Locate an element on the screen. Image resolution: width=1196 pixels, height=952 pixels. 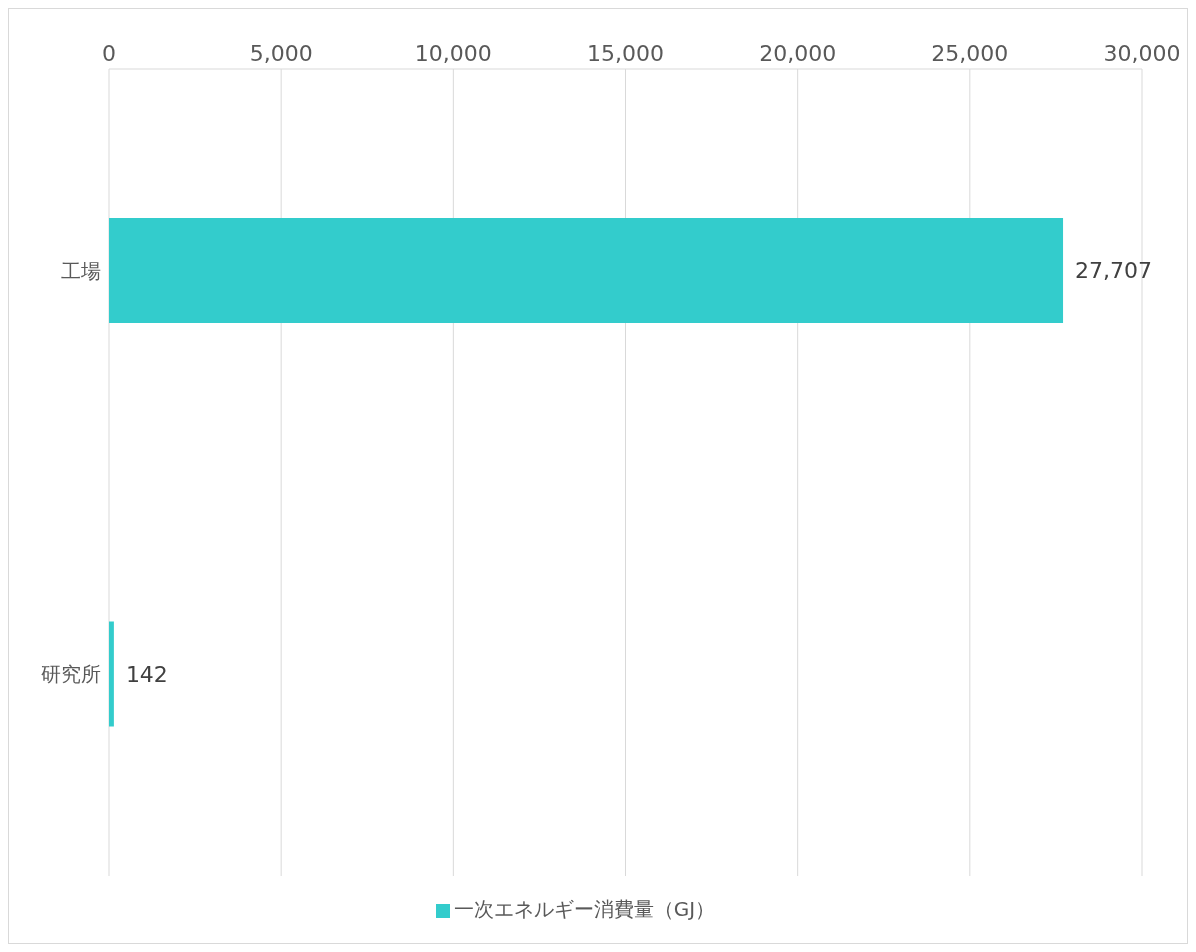
data-label: 27,707 is located at coordinates (1114, 271).